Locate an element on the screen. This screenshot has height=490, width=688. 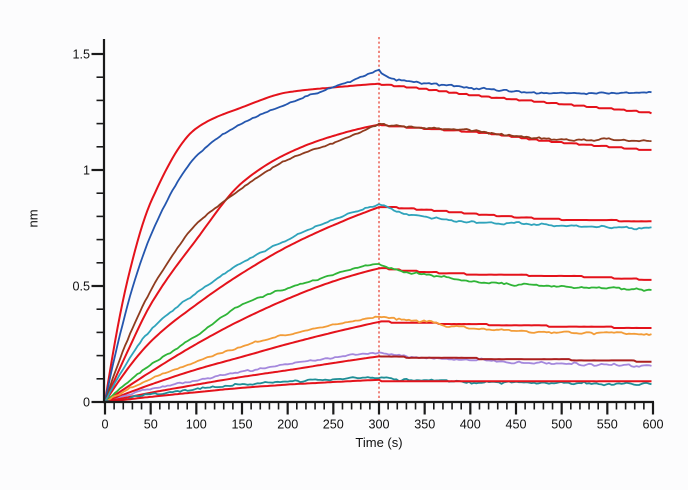
svg-text: 600 is located at coordinates (652, 425).